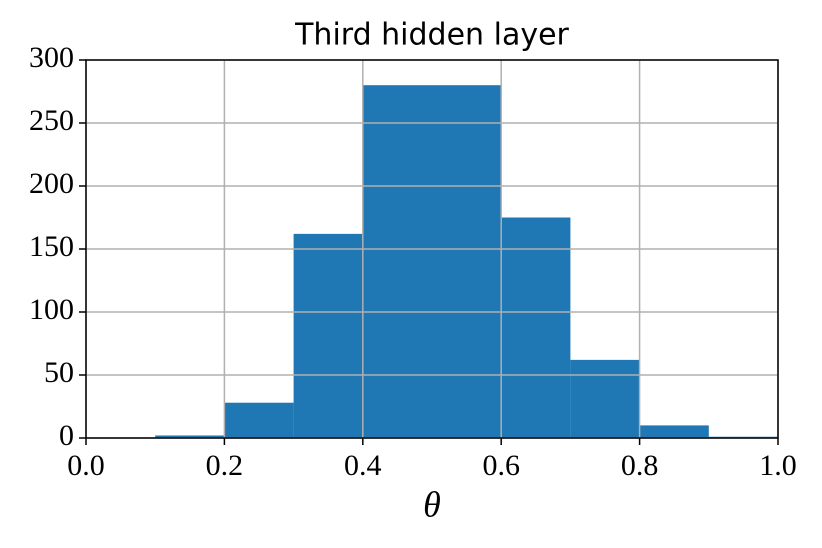 The height and width of the screenshot is (548, 822). I want to click on y-tick-label: 200, so click(51, 183).